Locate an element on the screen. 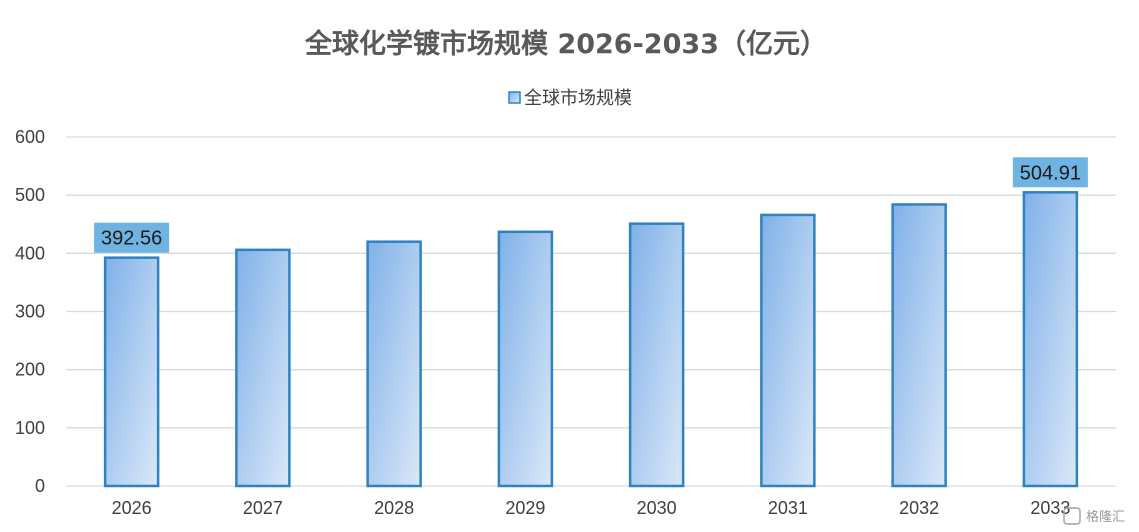 Image resolution: width=1139 pixels, height=532 pixels. bar-2028 is located at coordinates (394, 364).